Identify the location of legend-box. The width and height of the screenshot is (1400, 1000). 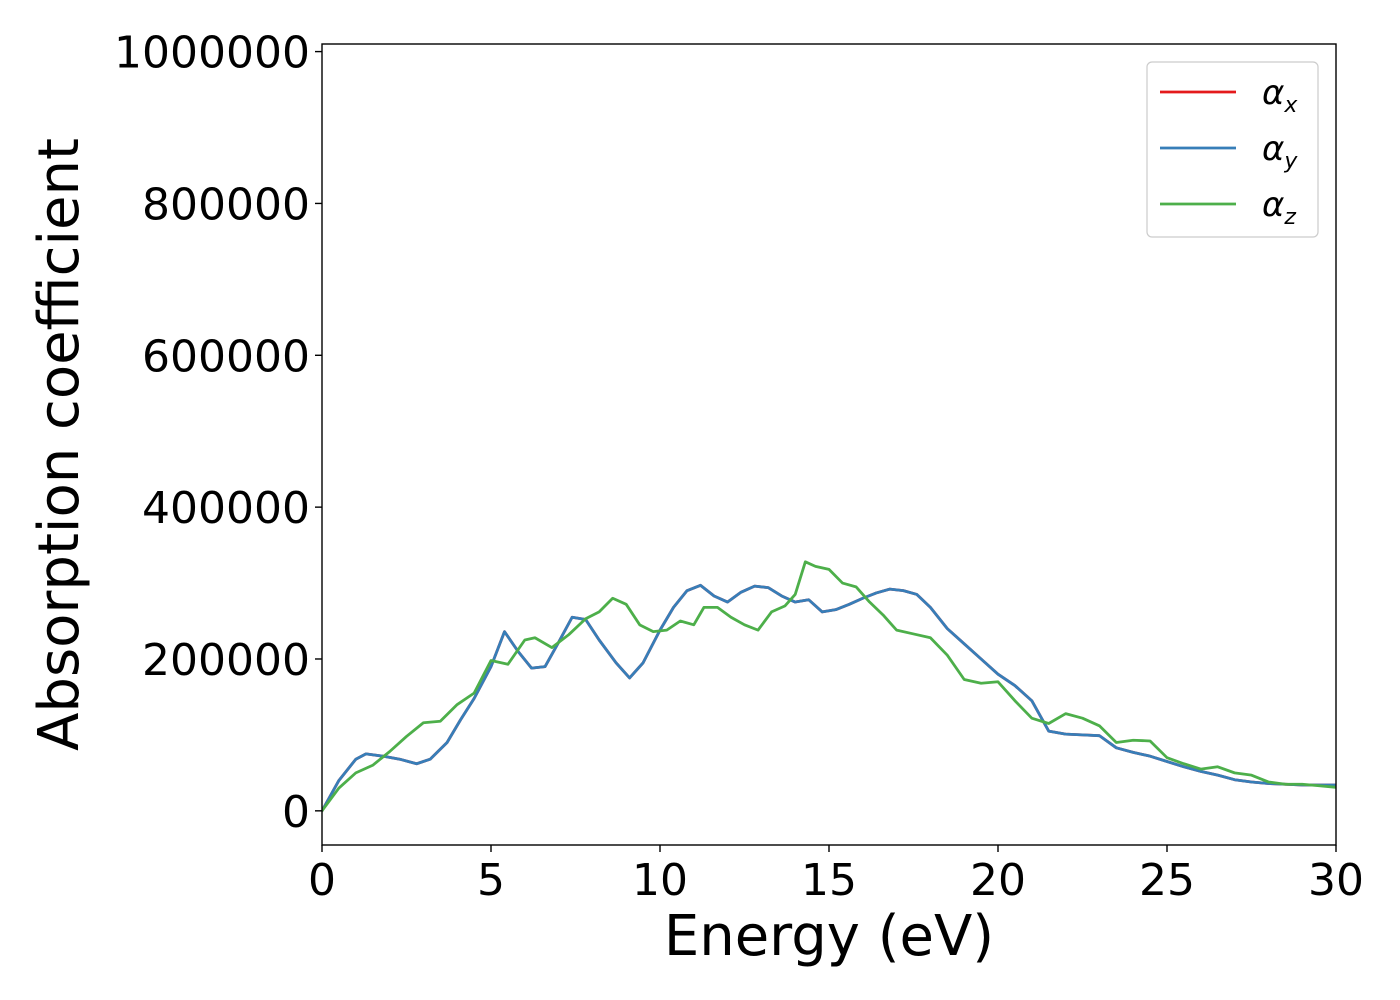
(1232, 149).